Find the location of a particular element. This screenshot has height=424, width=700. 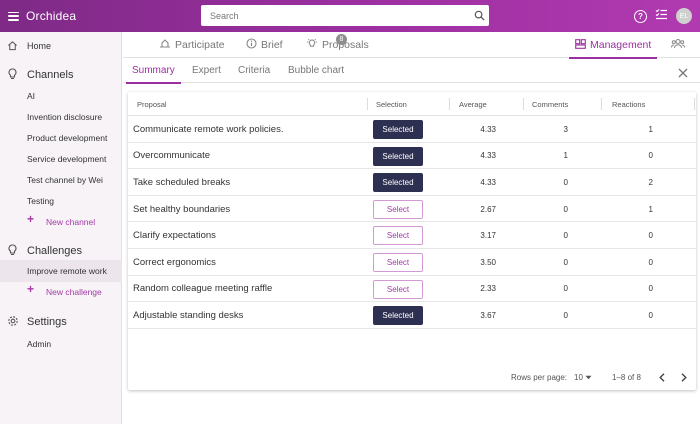

lightbulb-icon is located at coordinates (312, 45).